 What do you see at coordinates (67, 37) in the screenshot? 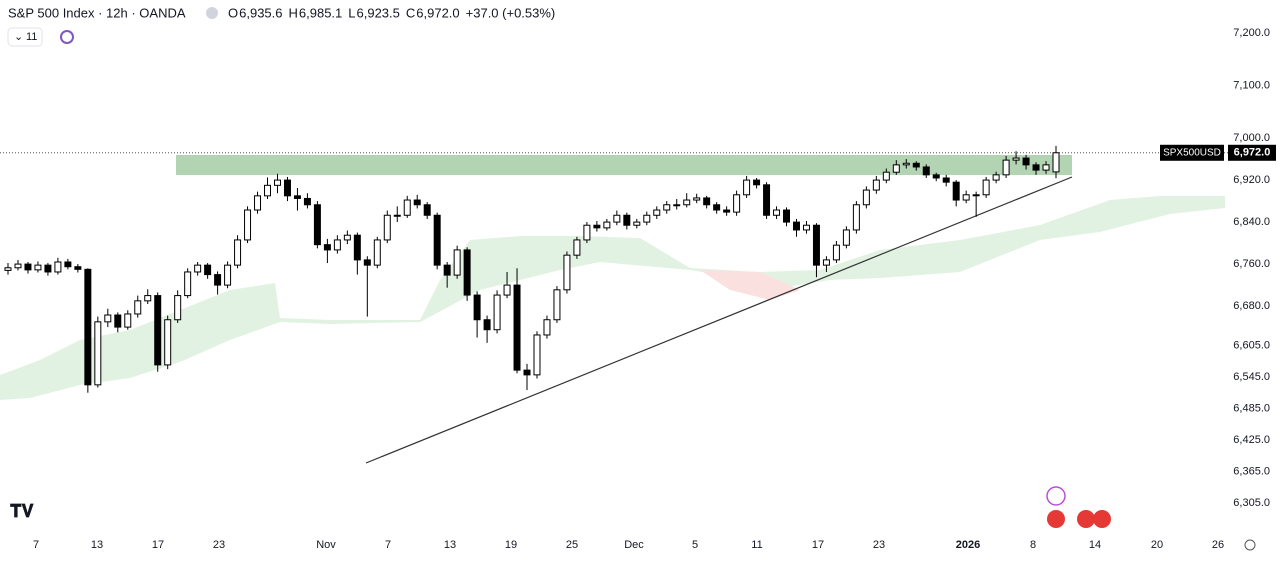
I see `sync-icon` at bounding box center [67, 37].